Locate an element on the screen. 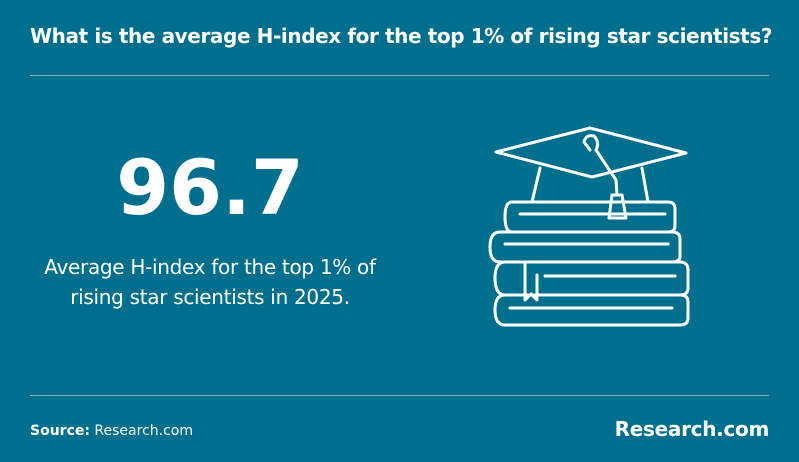 The image size is (799, 462). logo: Research.com is located at coordinates (692, 429).